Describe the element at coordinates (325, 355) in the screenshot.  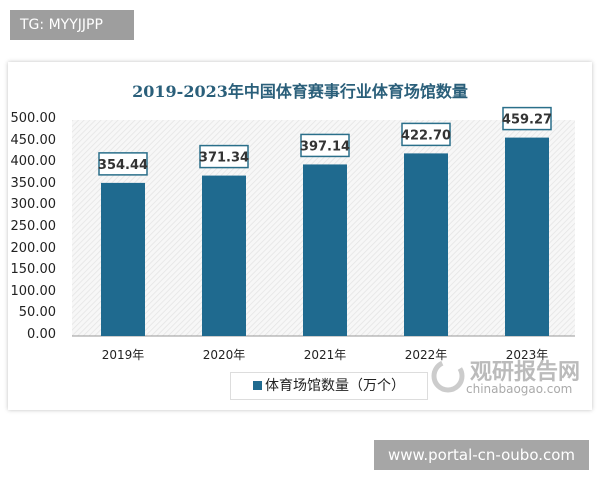
I see `x-tick-label: 2021年` at that location.